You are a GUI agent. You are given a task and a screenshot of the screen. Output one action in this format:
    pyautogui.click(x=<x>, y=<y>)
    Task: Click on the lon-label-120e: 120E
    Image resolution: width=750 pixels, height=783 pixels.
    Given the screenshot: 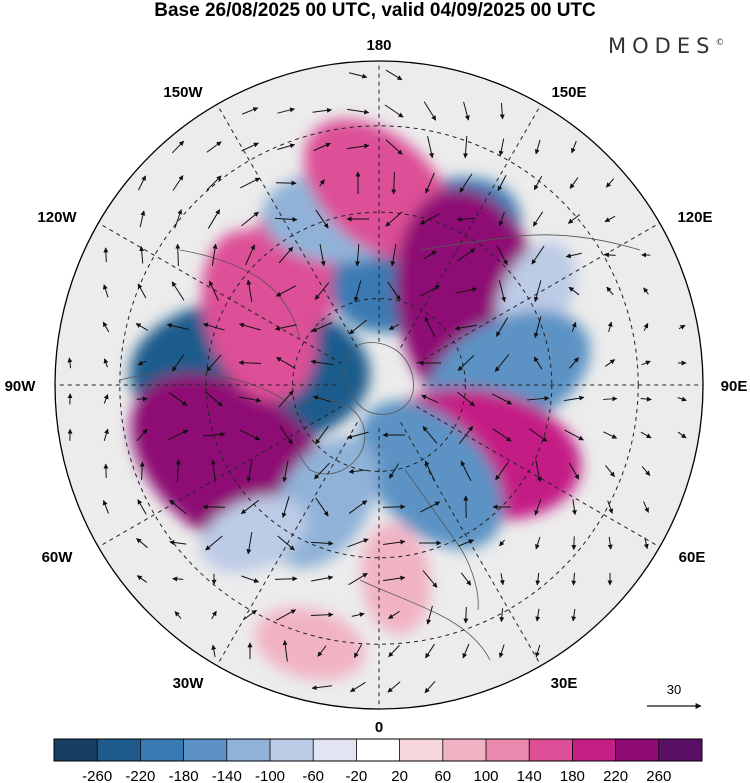 What is the action you would take?
    pyautogui.click(x=694, y=217)
    